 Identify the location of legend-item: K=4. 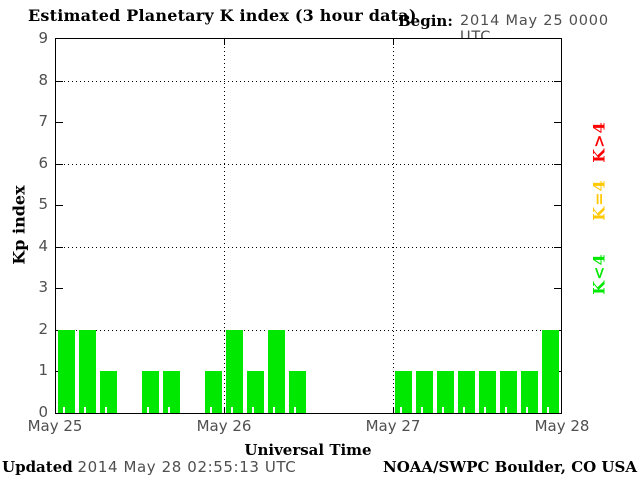
(599, 200).